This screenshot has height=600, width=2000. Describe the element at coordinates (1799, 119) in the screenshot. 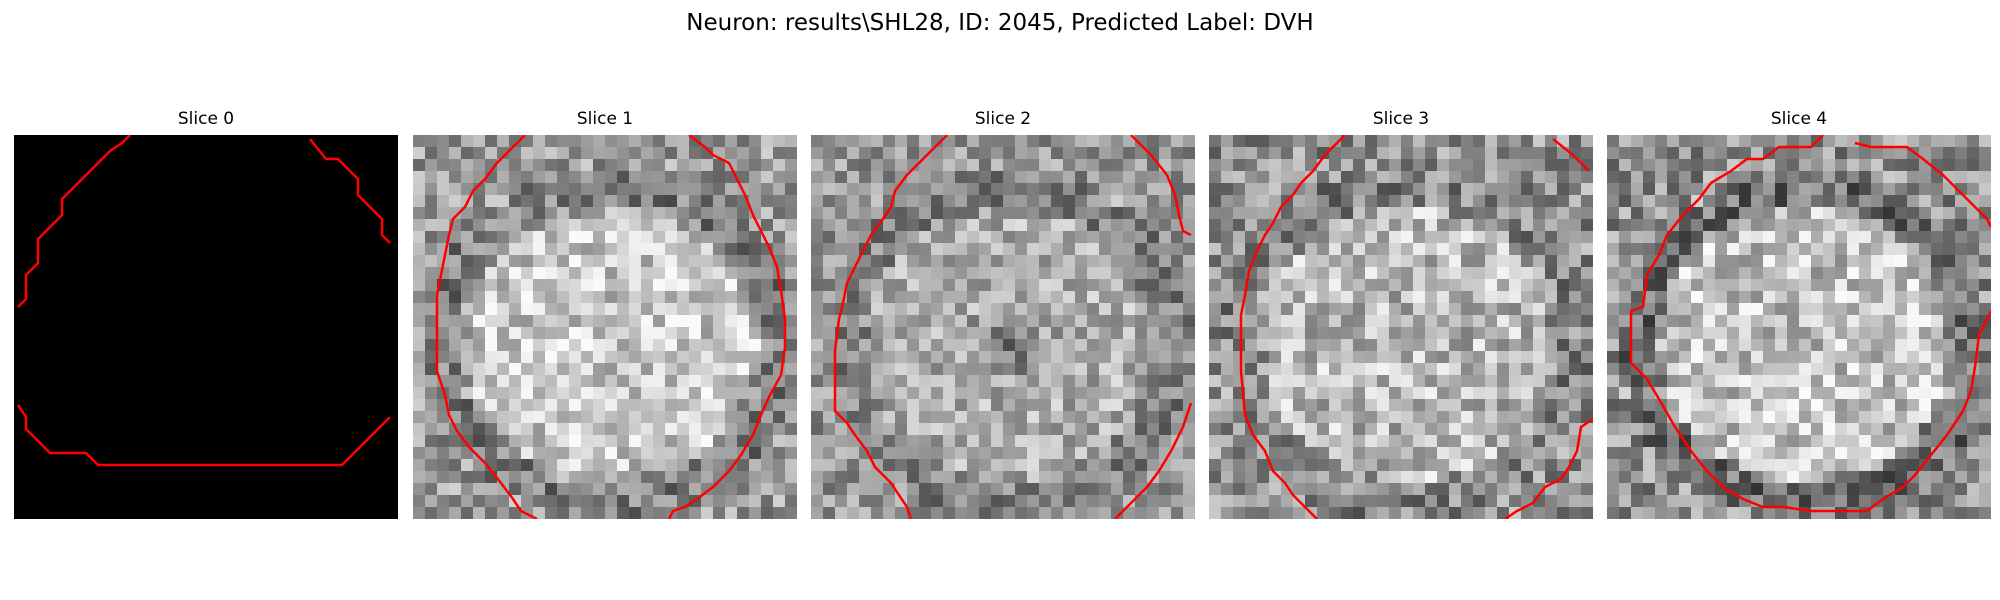

I see `slice-title-4: Slice 4` at that location.